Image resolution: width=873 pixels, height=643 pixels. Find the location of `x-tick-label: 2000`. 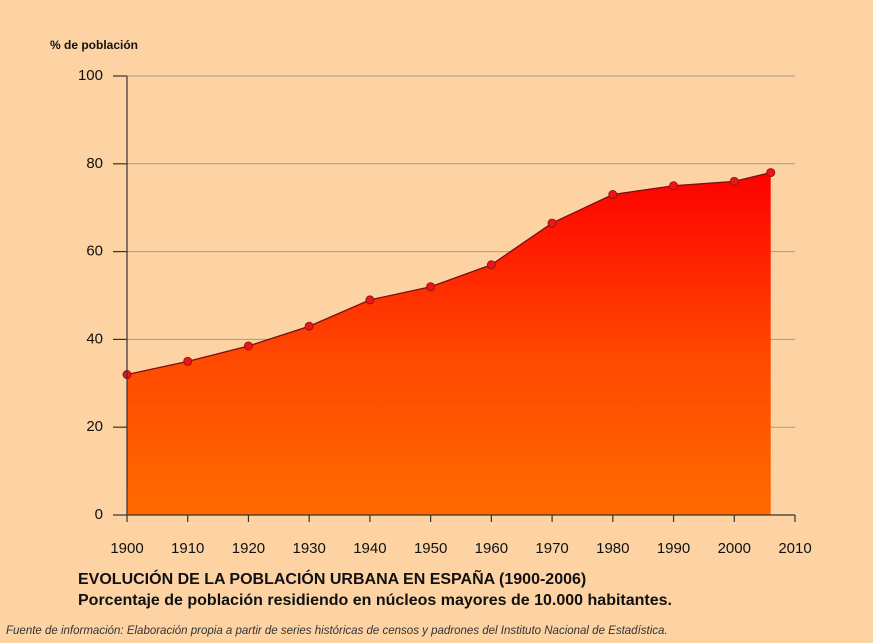

x-tick-label: 2000 is located at coordinates (734, 548).